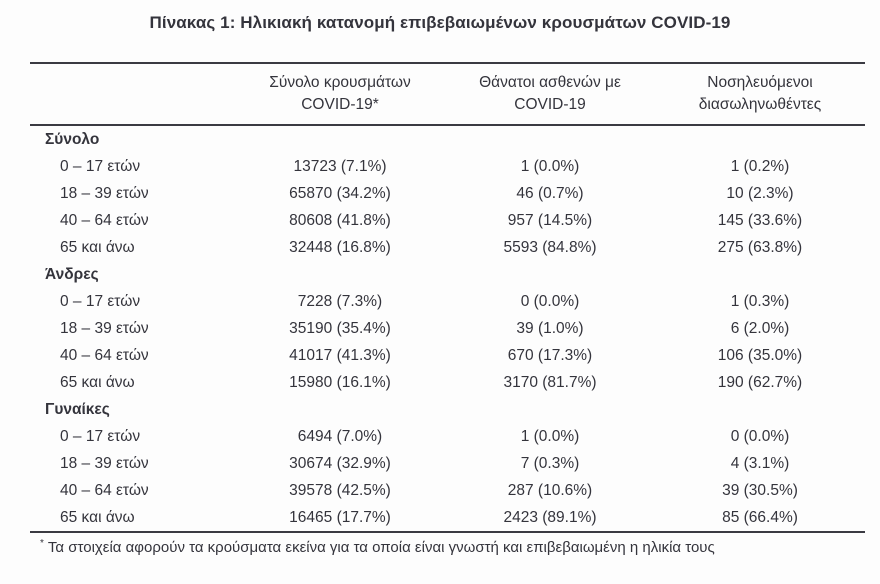 This screenshot has width=880, height=584. Describe the element at coordinates (340, 490) in the screenshot. I see `cases-value: 39578 (42.5%)` at that location.